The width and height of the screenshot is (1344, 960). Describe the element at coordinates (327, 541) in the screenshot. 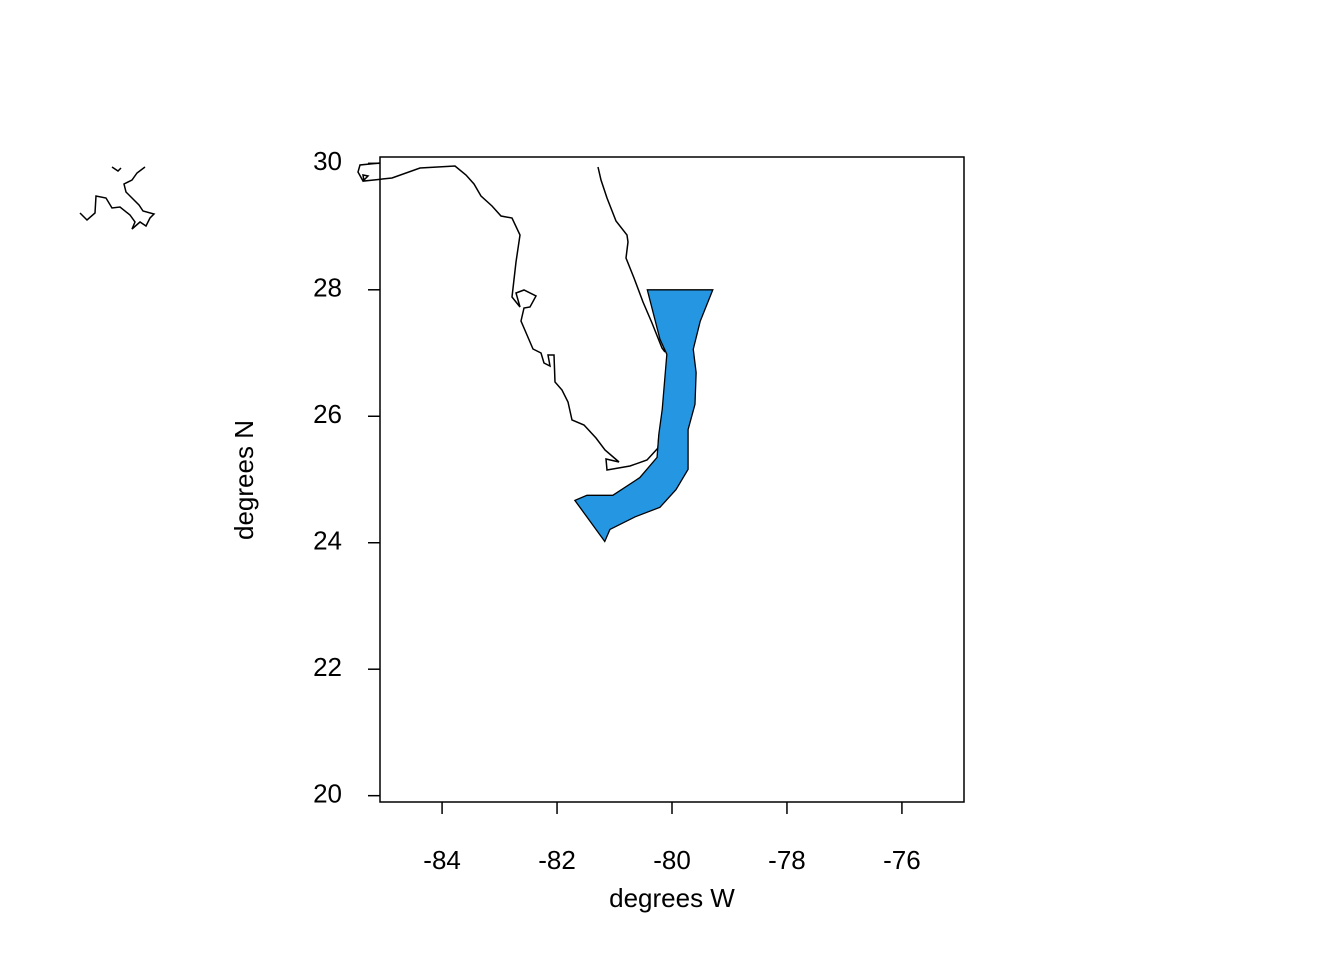

I see `y-tick-label: 24` at that location.